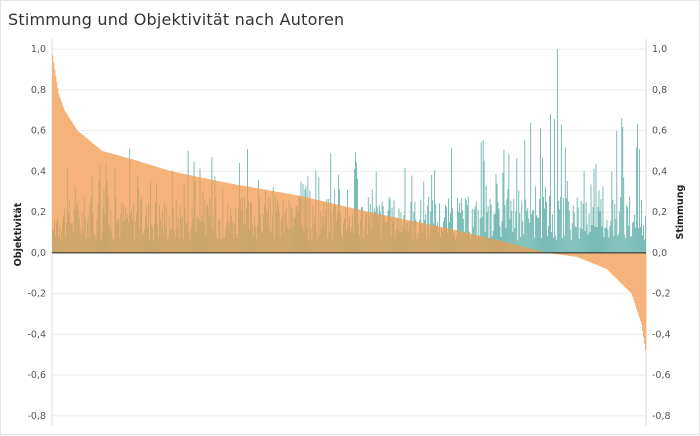 The height and width of the screenshot is (436, 700). I want to click on right-tick-label: 0,0, so click(659, 253).